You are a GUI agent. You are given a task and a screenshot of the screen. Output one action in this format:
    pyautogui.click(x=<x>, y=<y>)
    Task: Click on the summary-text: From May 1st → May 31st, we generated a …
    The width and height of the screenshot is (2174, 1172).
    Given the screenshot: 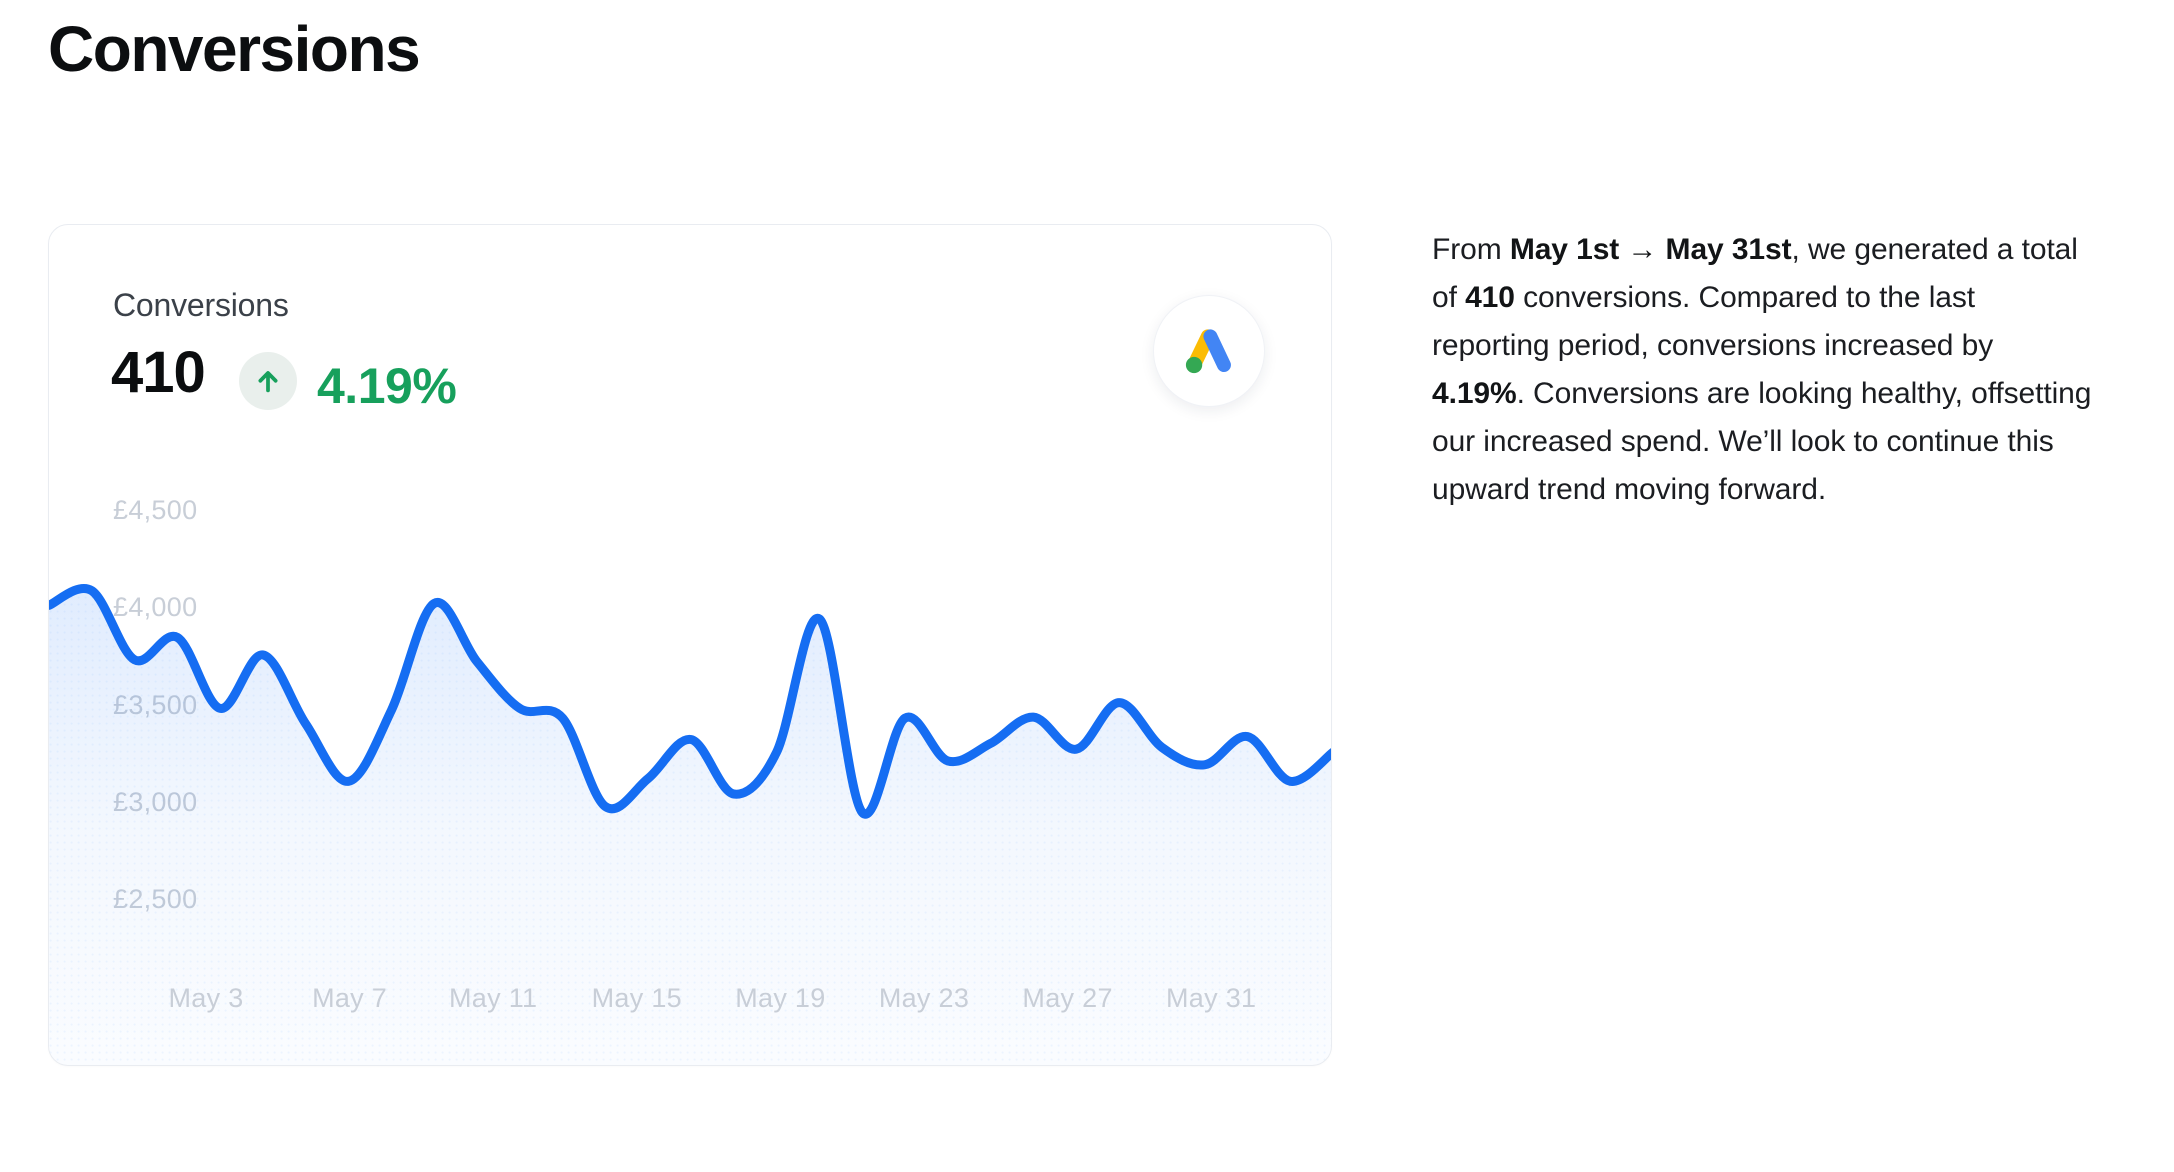 What is the action you would take?
    pyautogui.click(x=1762, y=370)
    